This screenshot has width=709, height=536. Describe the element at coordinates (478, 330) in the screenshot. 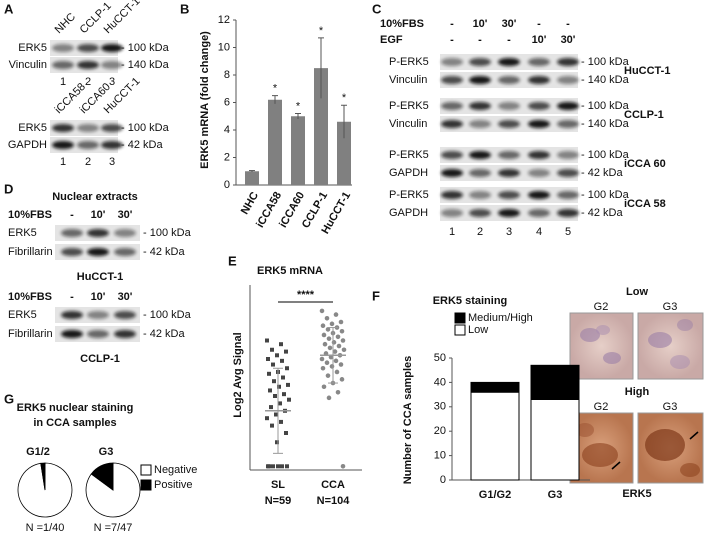

I see `legend-label: Low` at that location.